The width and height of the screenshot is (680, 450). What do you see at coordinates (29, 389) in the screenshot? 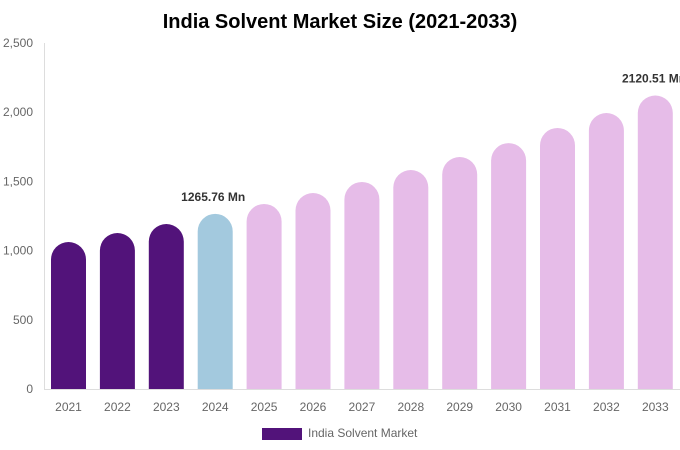
I see `y-tick-label: 0` at bounding box center [29, 389].